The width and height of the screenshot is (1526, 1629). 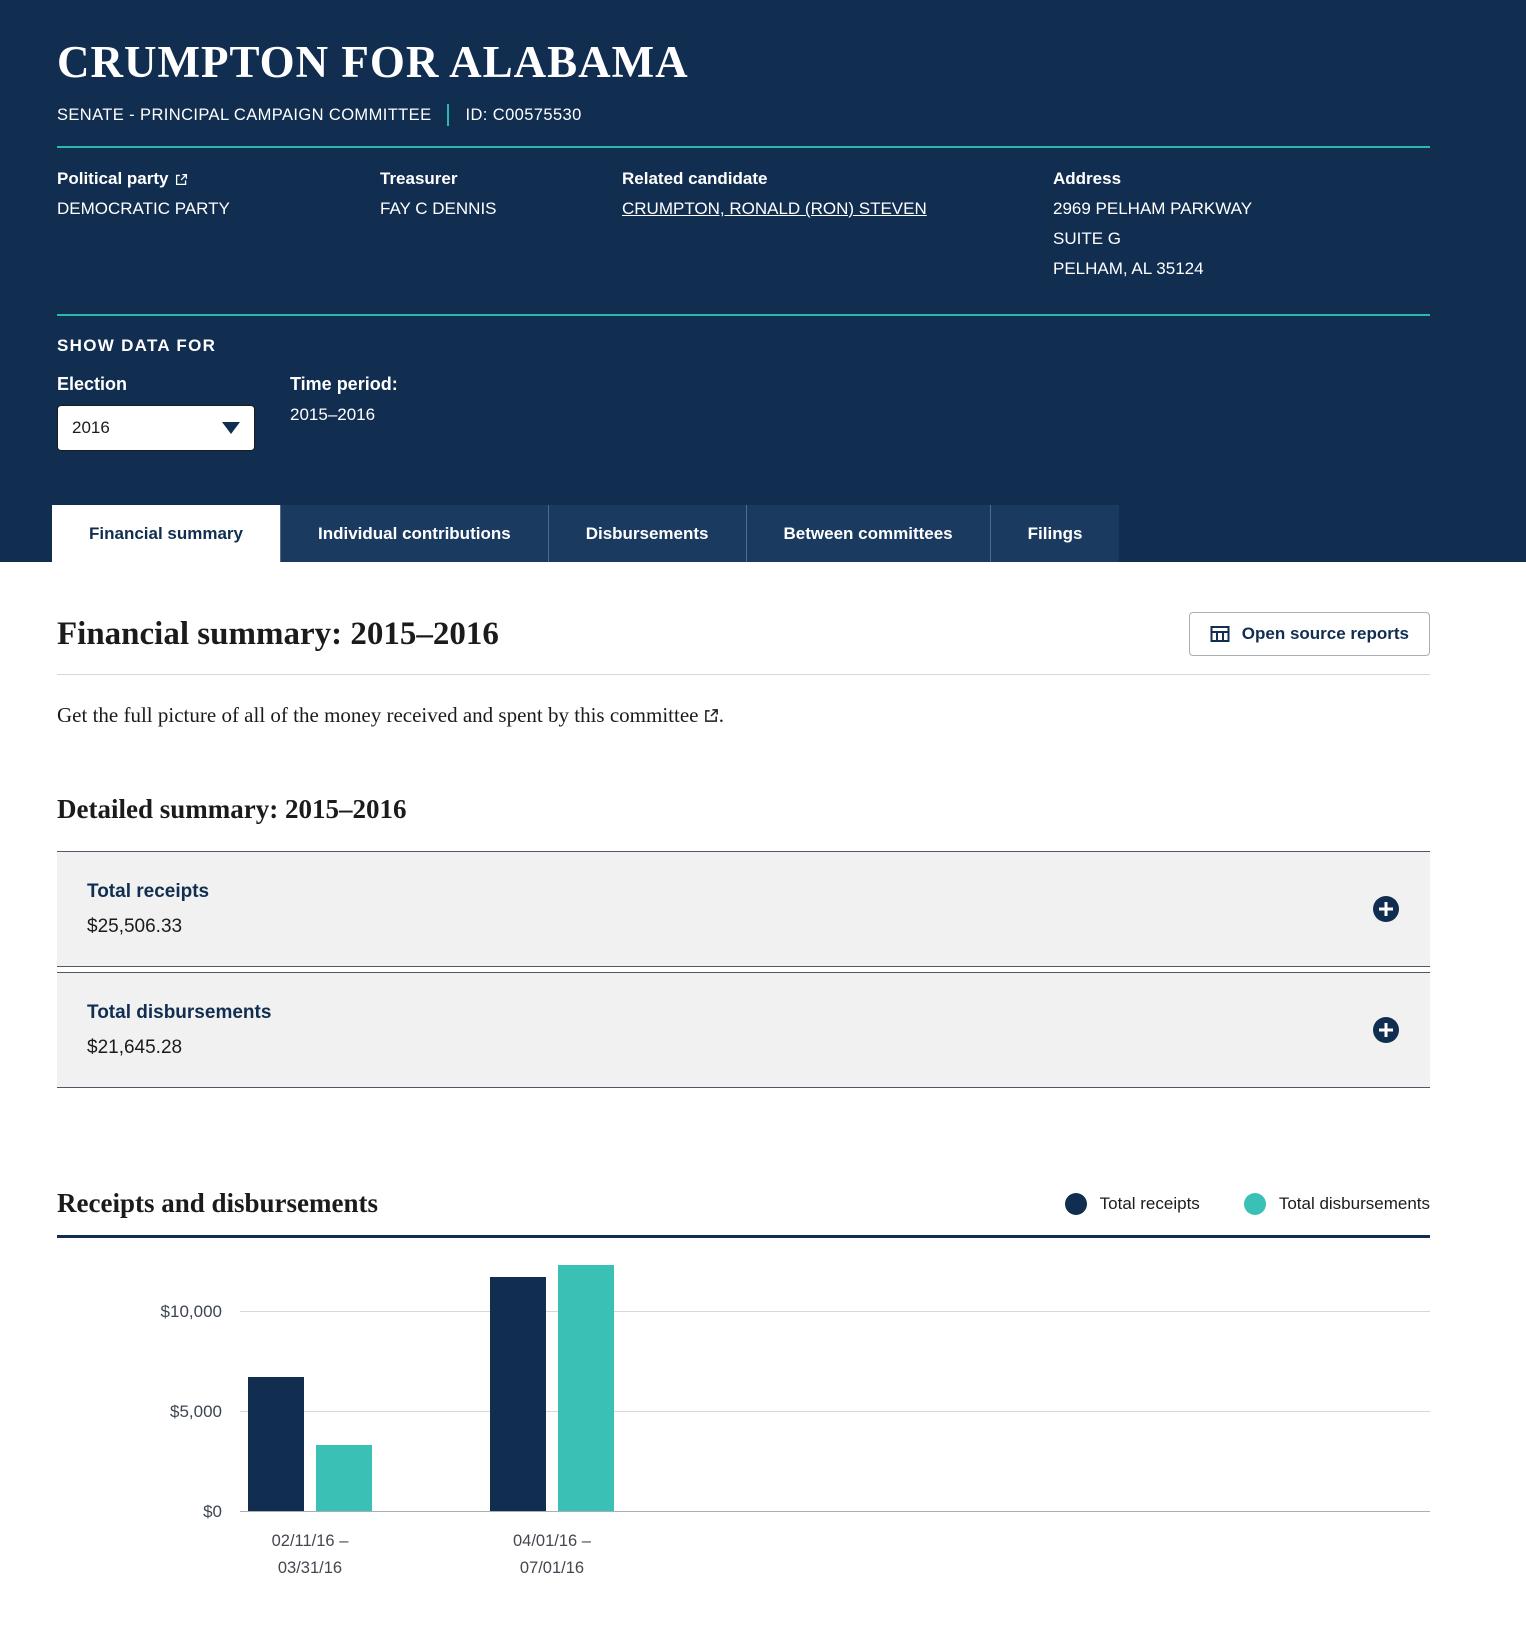 What do you see at coordinates (448, 115) in the screenshot?
I see `subtitle-divider` at bounding box center [448, 115].